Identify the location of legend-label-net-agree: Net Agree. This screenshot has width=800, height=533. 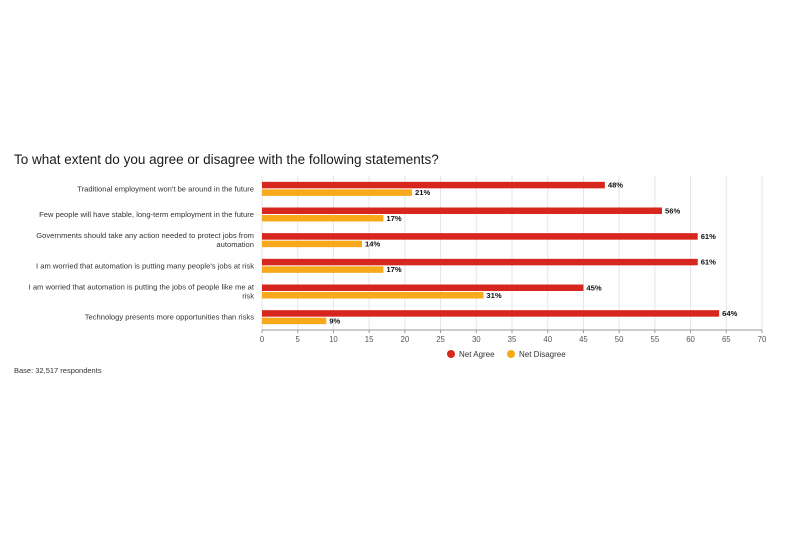
(477, 354).